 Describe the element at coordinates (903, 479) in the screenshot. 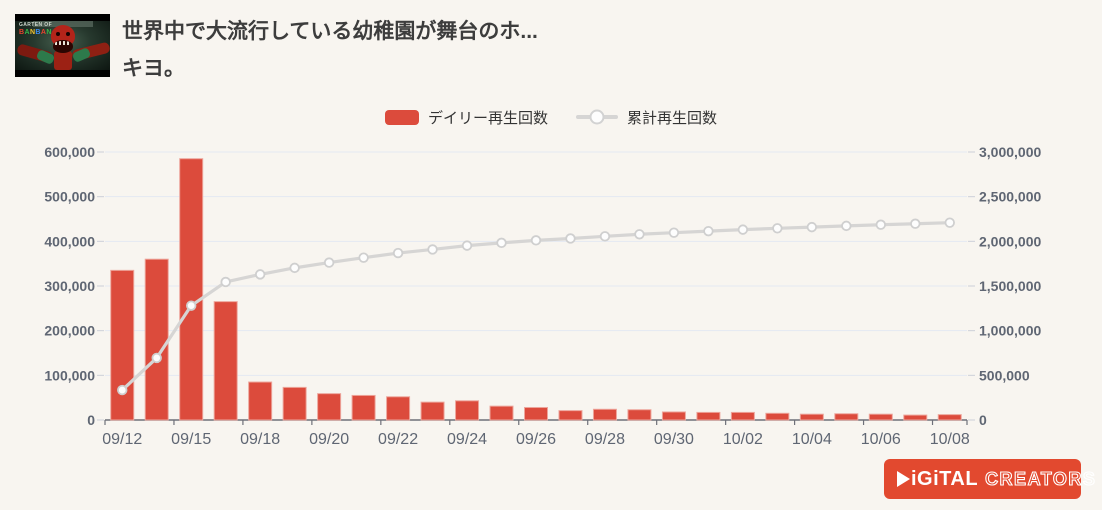

I see `play-icon` at that location.